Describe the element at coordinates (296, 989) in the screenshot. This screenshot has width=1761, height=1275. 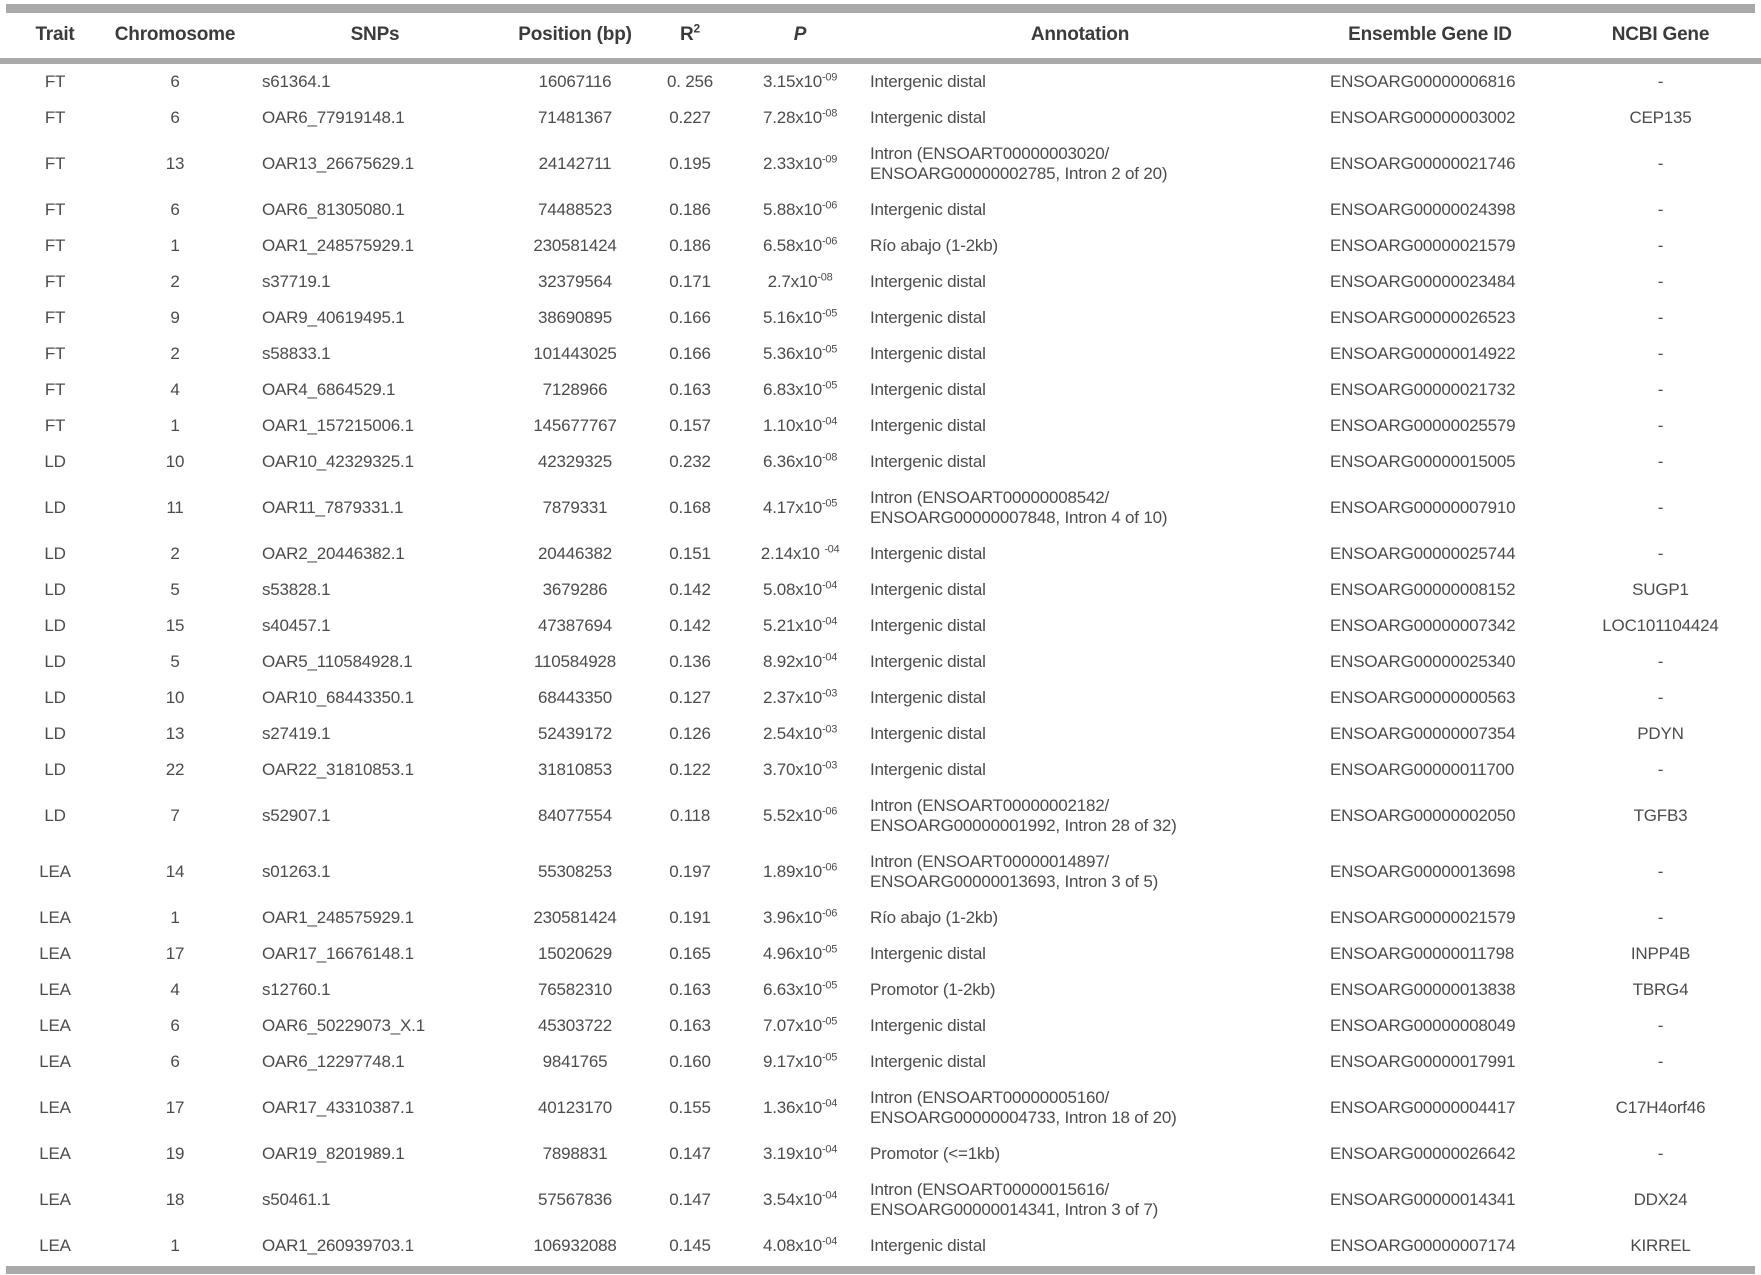
I see `snp-cell: s12760.1` at that location.